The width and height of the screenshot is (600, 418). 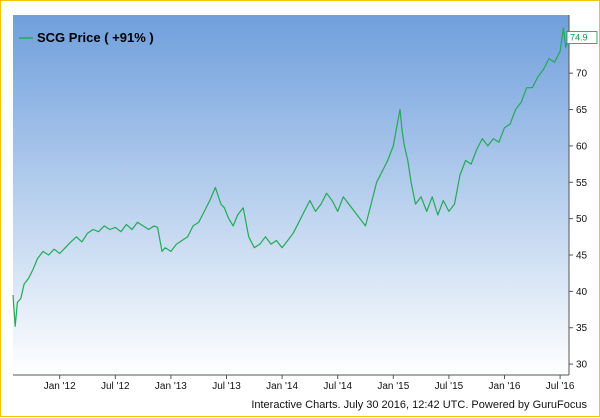 I want to click on y-axis: 30354045505560657075, so click(x=578, y=195).